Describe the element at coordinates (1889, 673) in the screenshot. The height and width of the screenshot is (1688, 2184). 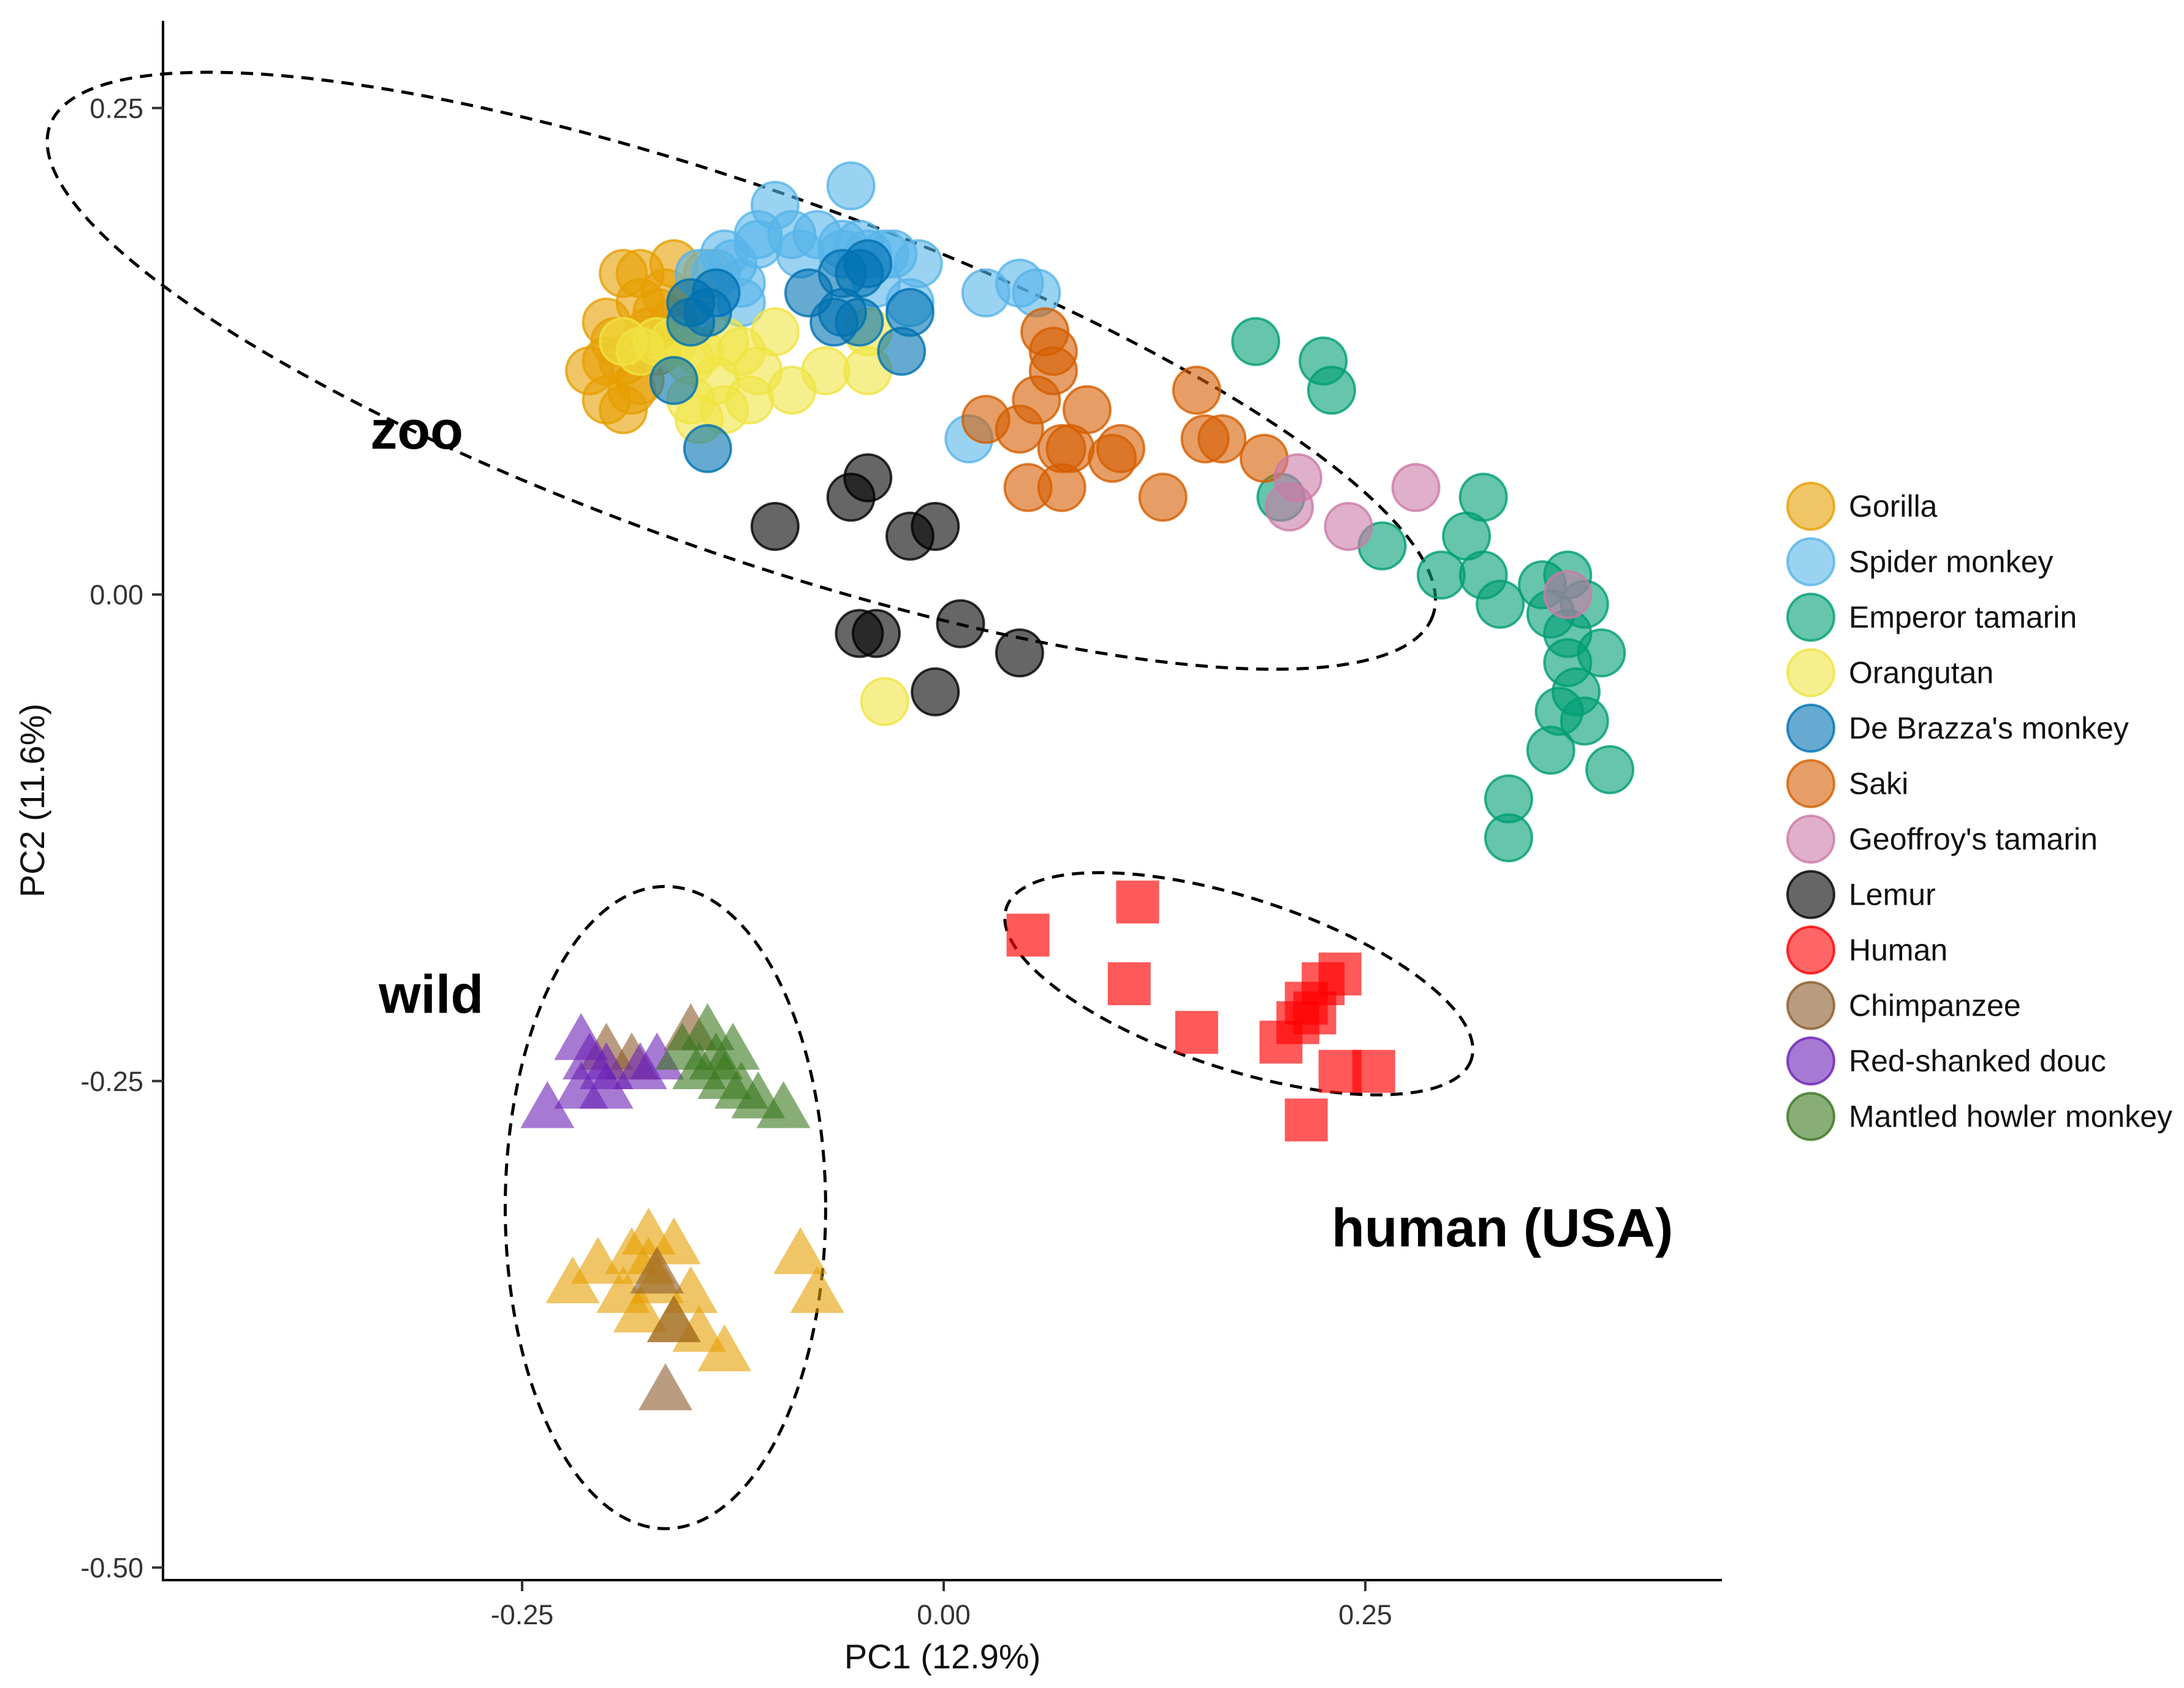
I see `legend-item-orangutan: Orangutan` at that location.